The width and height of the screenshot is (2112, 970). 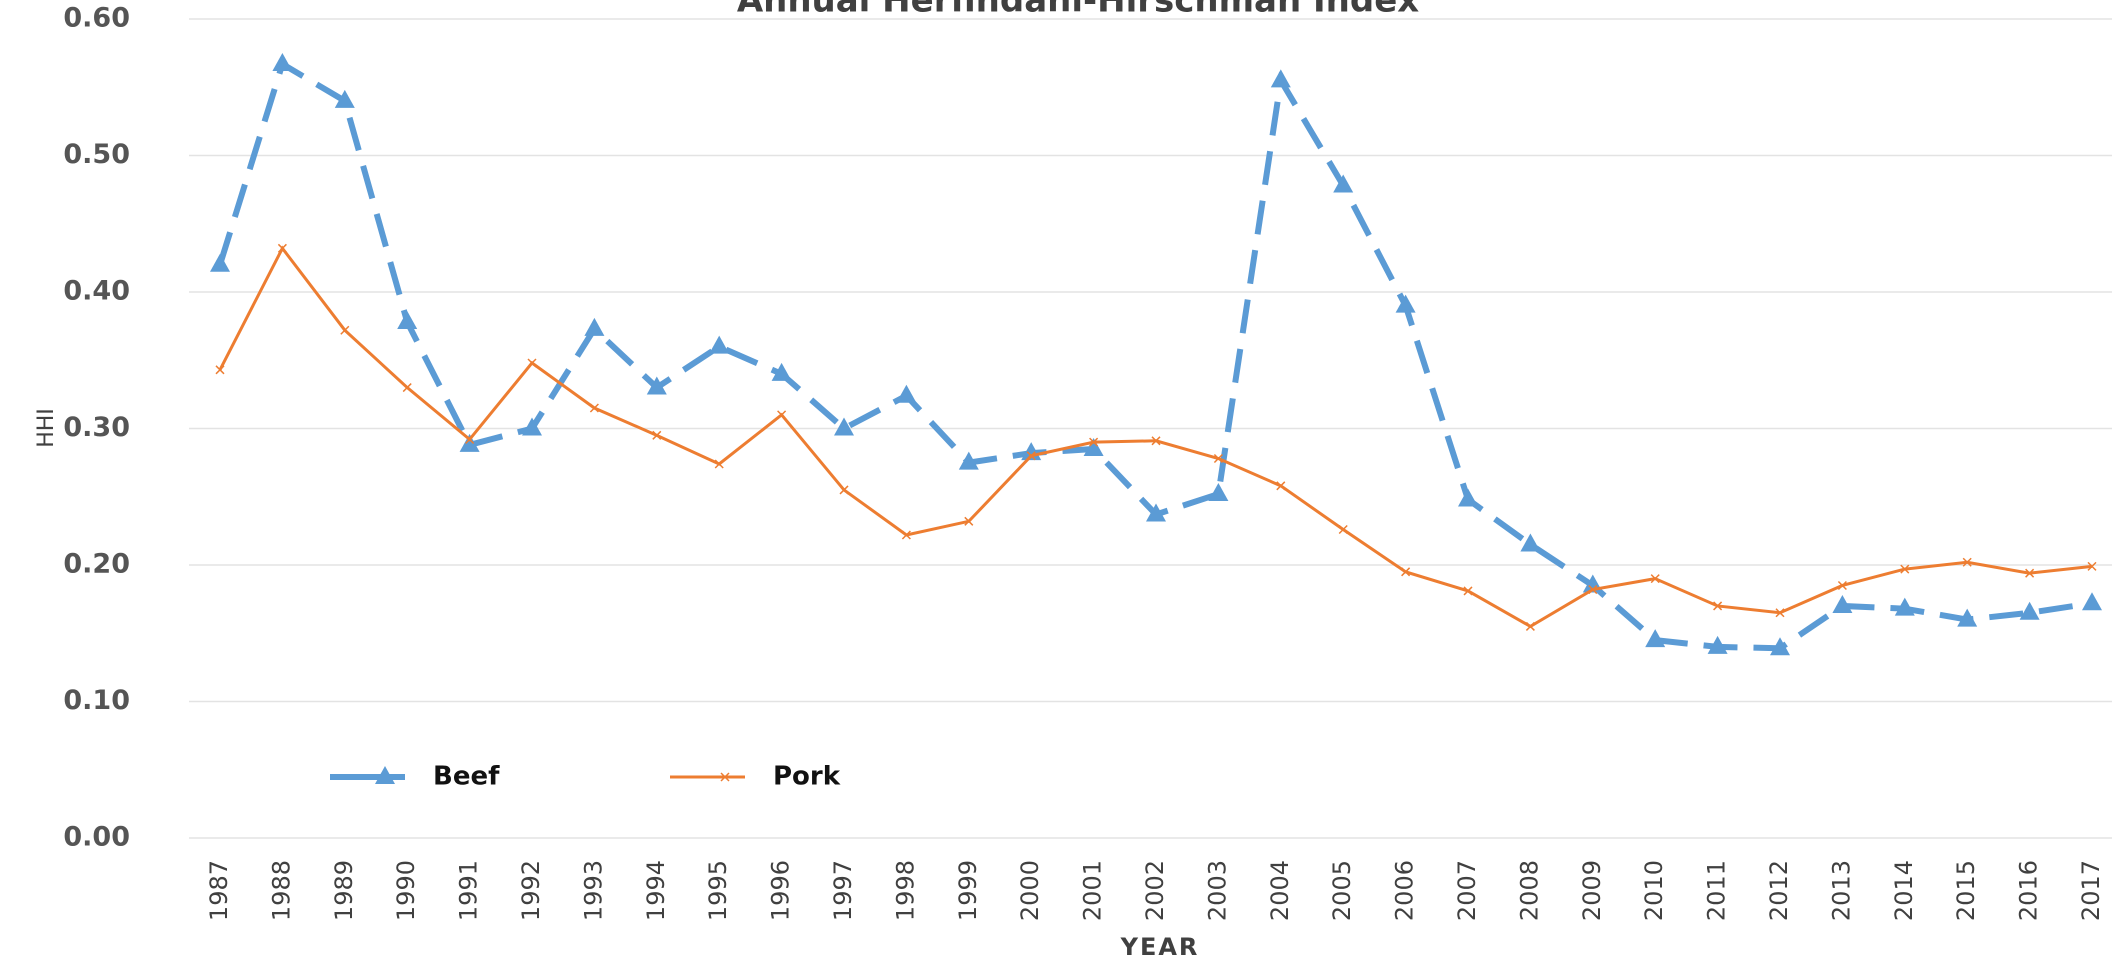 What do you see at coordinates (1529, 890) in the screenshot?
I see `x-tick-label: 2008` at bounding box center [1529, 890].